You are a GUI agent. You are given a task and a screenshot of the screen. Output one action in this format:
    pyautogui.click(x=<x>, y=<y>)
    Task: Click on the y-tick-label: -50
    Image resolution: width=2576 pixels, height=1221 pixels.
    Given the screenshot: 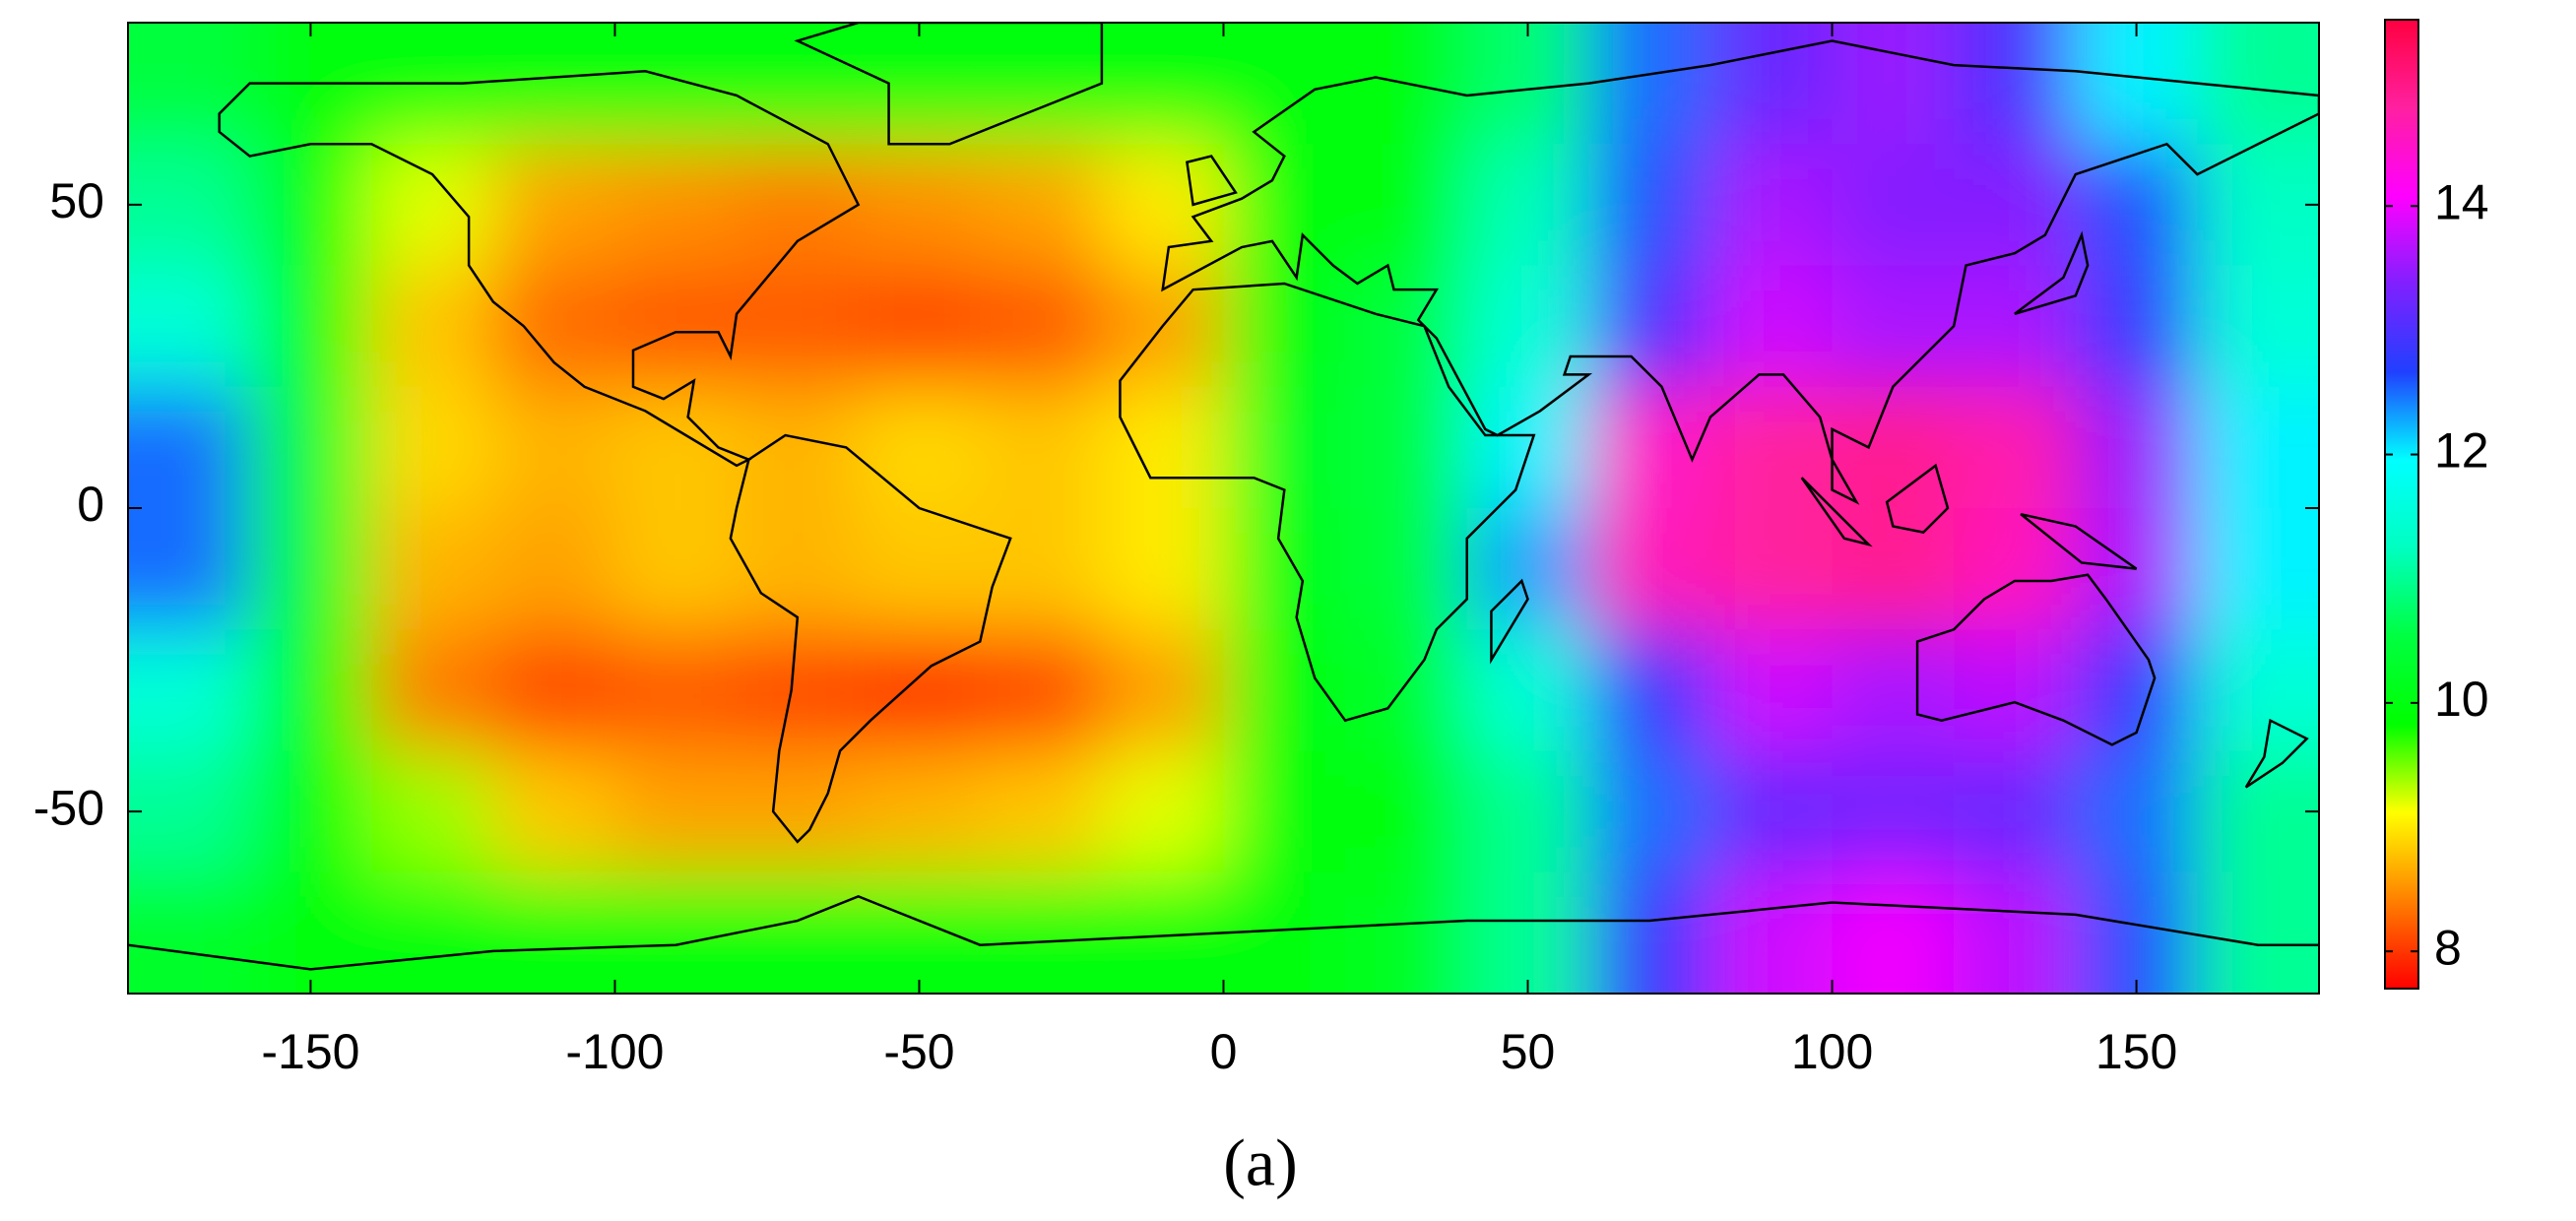 What is the action you would take?
    pyautogui.click(x=68, y=807)
    